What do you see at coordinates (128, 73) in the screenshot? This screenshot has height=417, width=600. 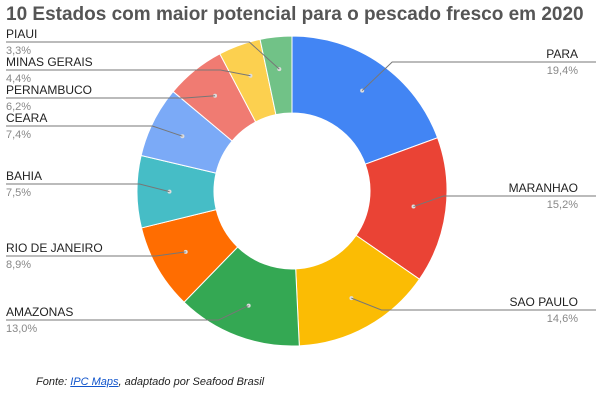 I see `leader-line-minas-gerais` at bounding box center [128, 73].